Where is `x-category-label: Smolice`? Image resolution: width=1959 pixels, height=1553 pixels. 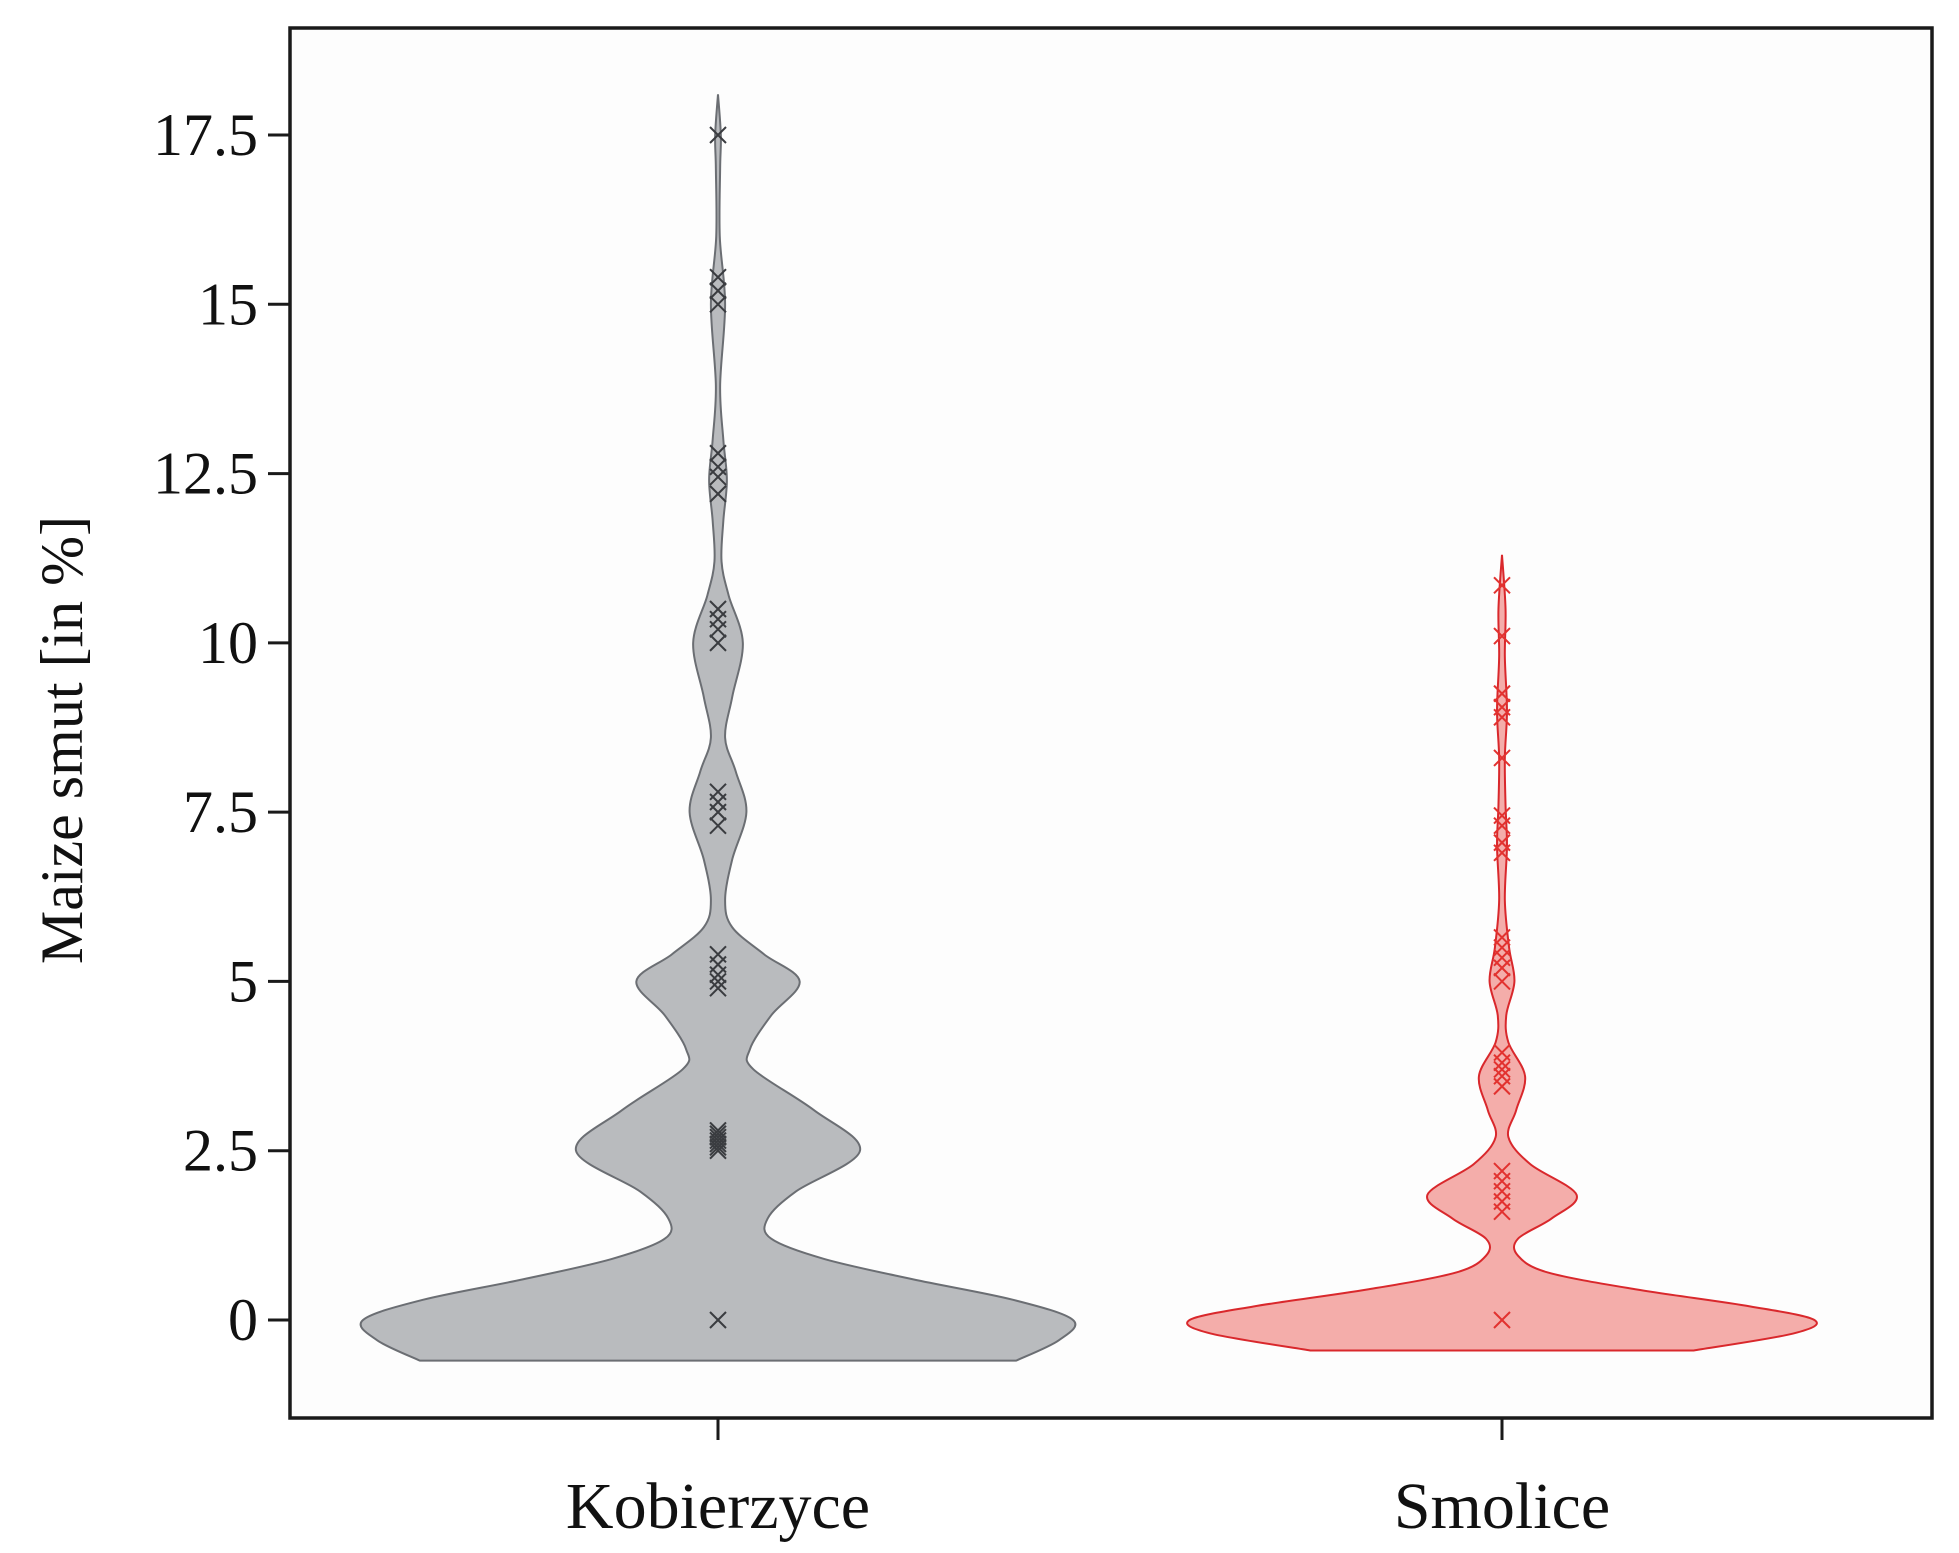
x-category-label: Smolice is located at coordinates (1502, 1506).